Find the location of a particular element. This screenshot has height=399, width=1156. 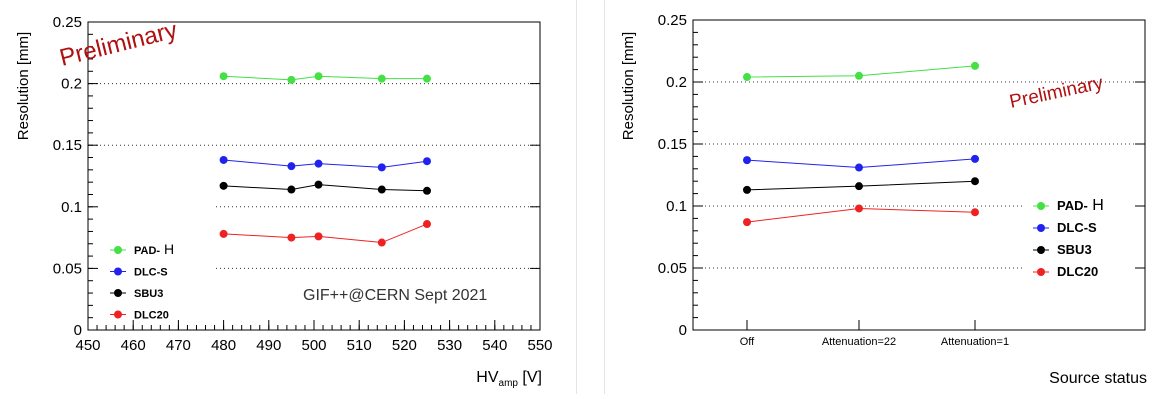

l-y-tick-label: 0 is located at coordinates (78, 330).